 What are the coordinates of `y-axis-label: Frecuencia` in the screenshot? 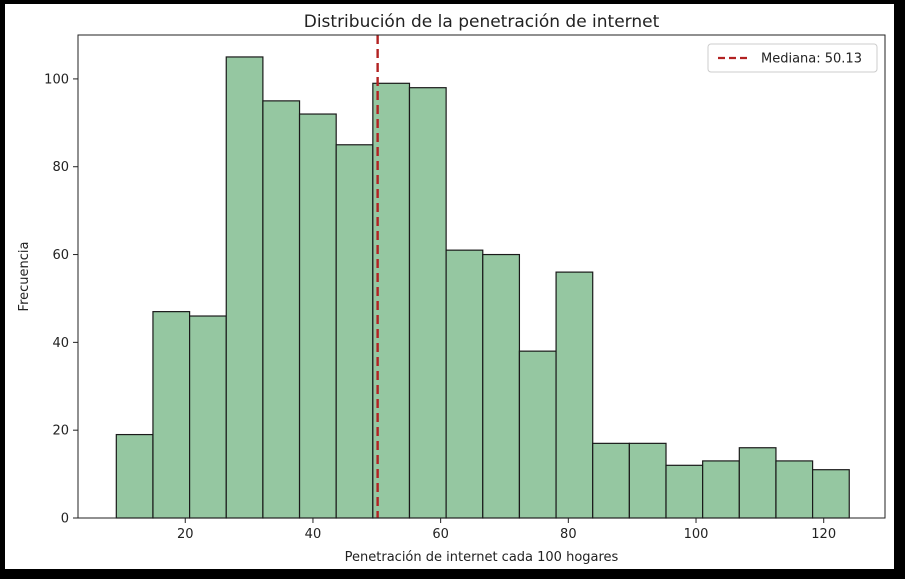 It's located at (24, 277).